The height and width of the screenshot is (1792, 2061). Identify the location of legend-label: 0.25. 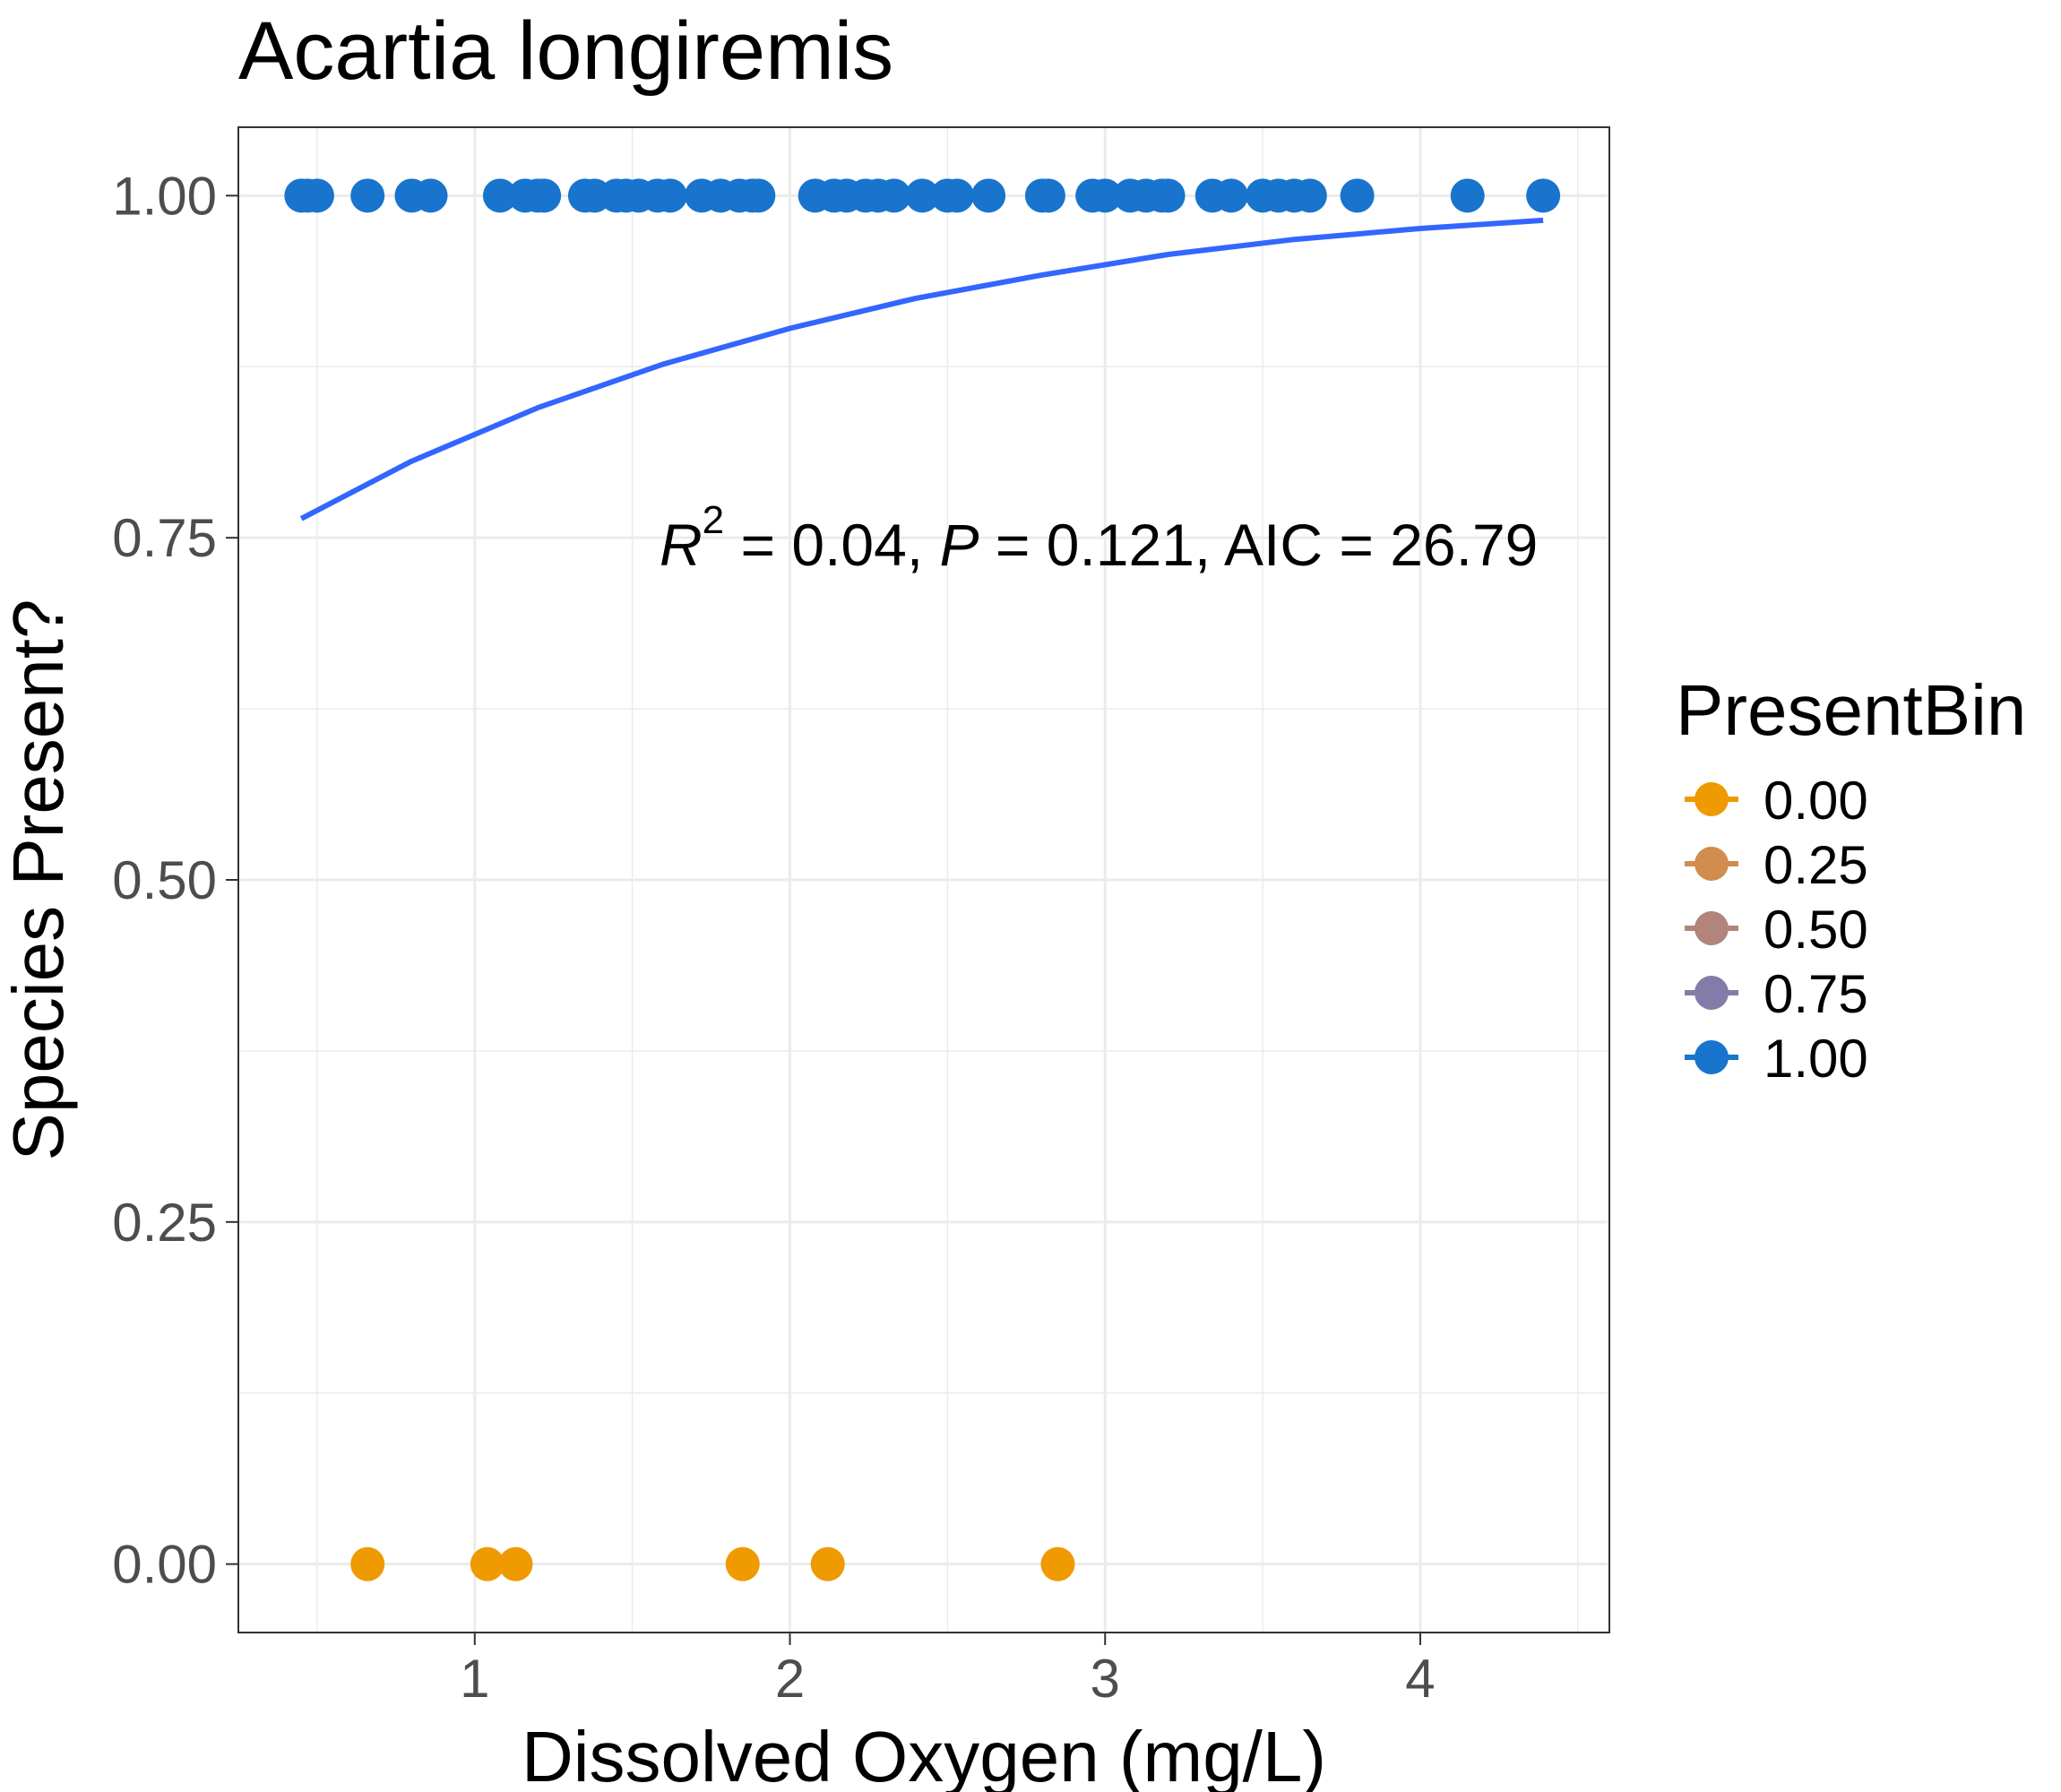
(1815, 865).